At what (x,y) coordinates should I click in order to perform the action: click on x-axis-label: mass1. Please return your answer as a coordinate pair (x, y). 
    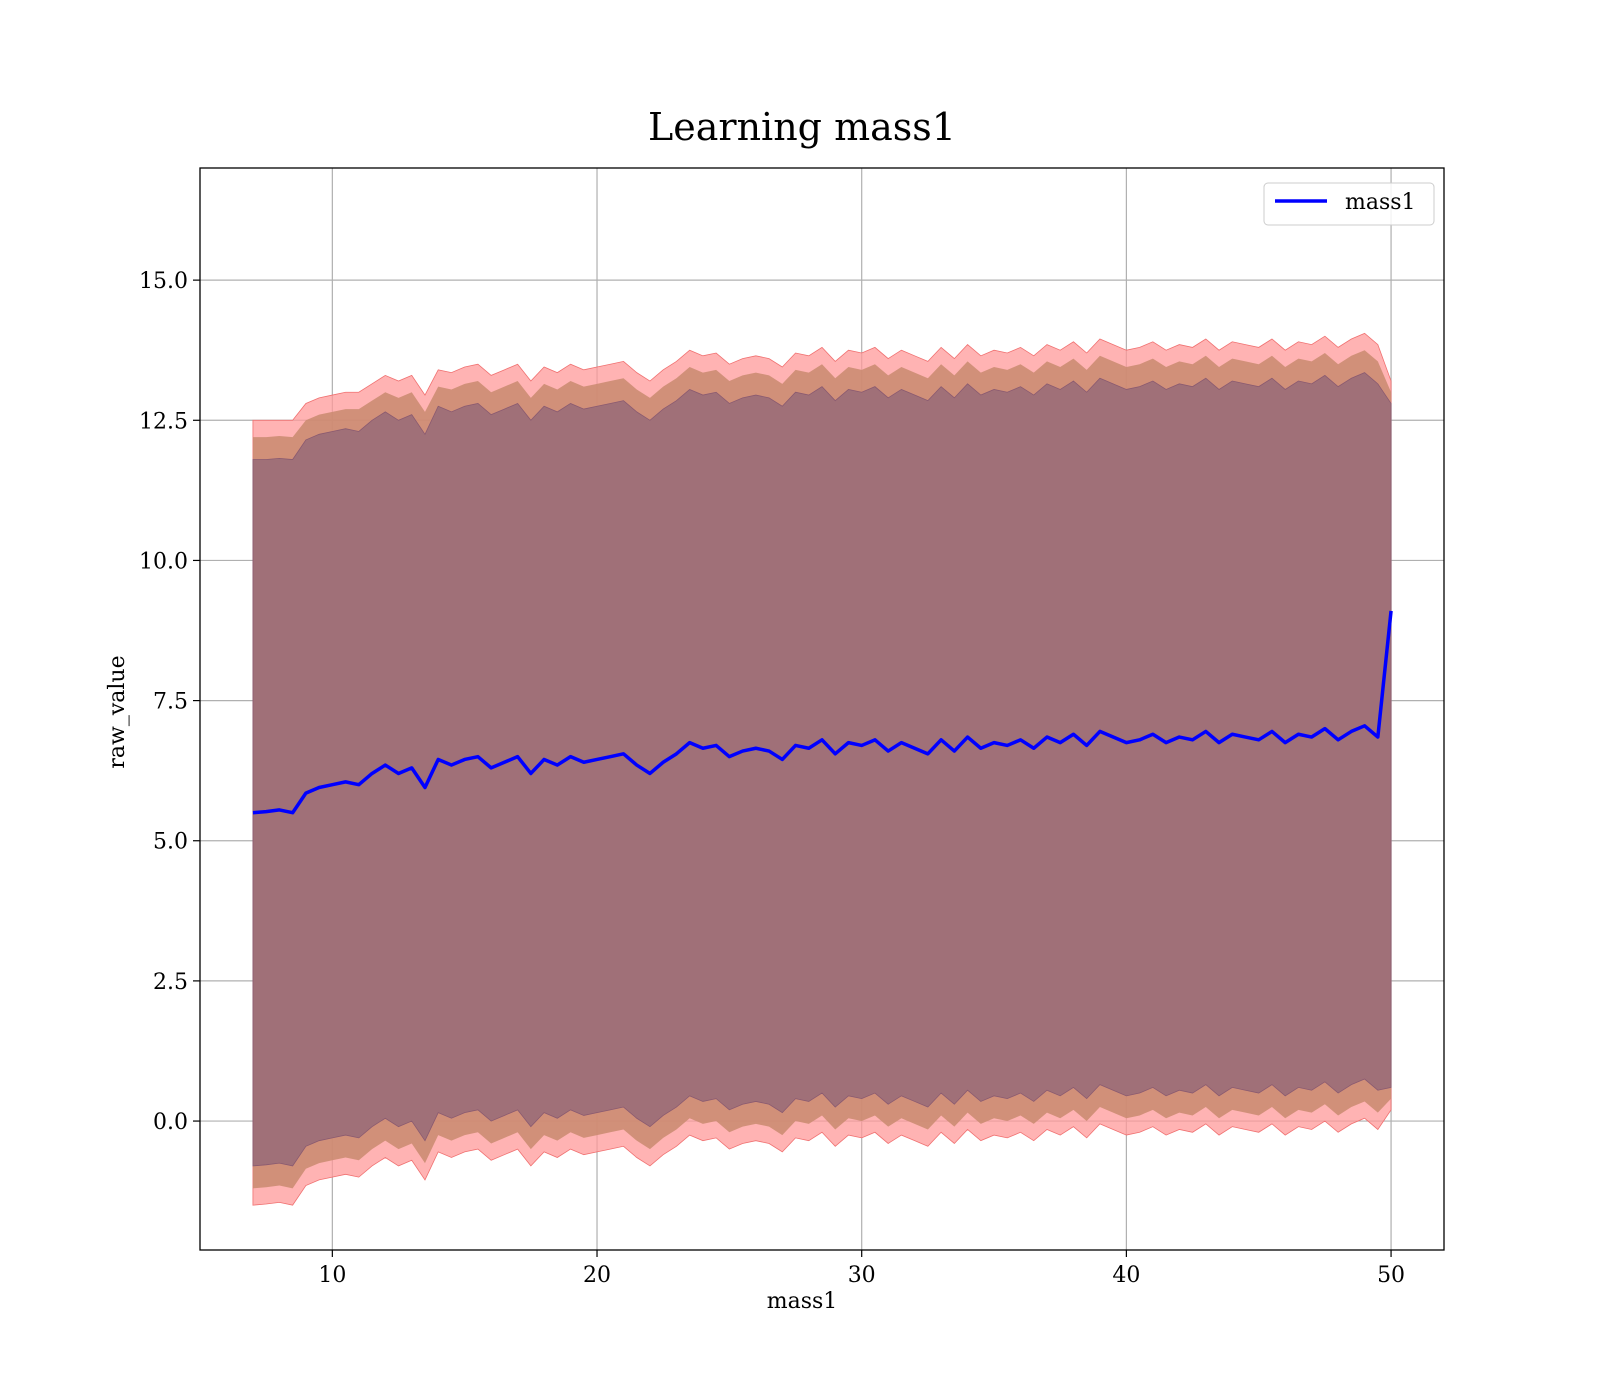
    Looking at the image, I should click on (802, 1301).